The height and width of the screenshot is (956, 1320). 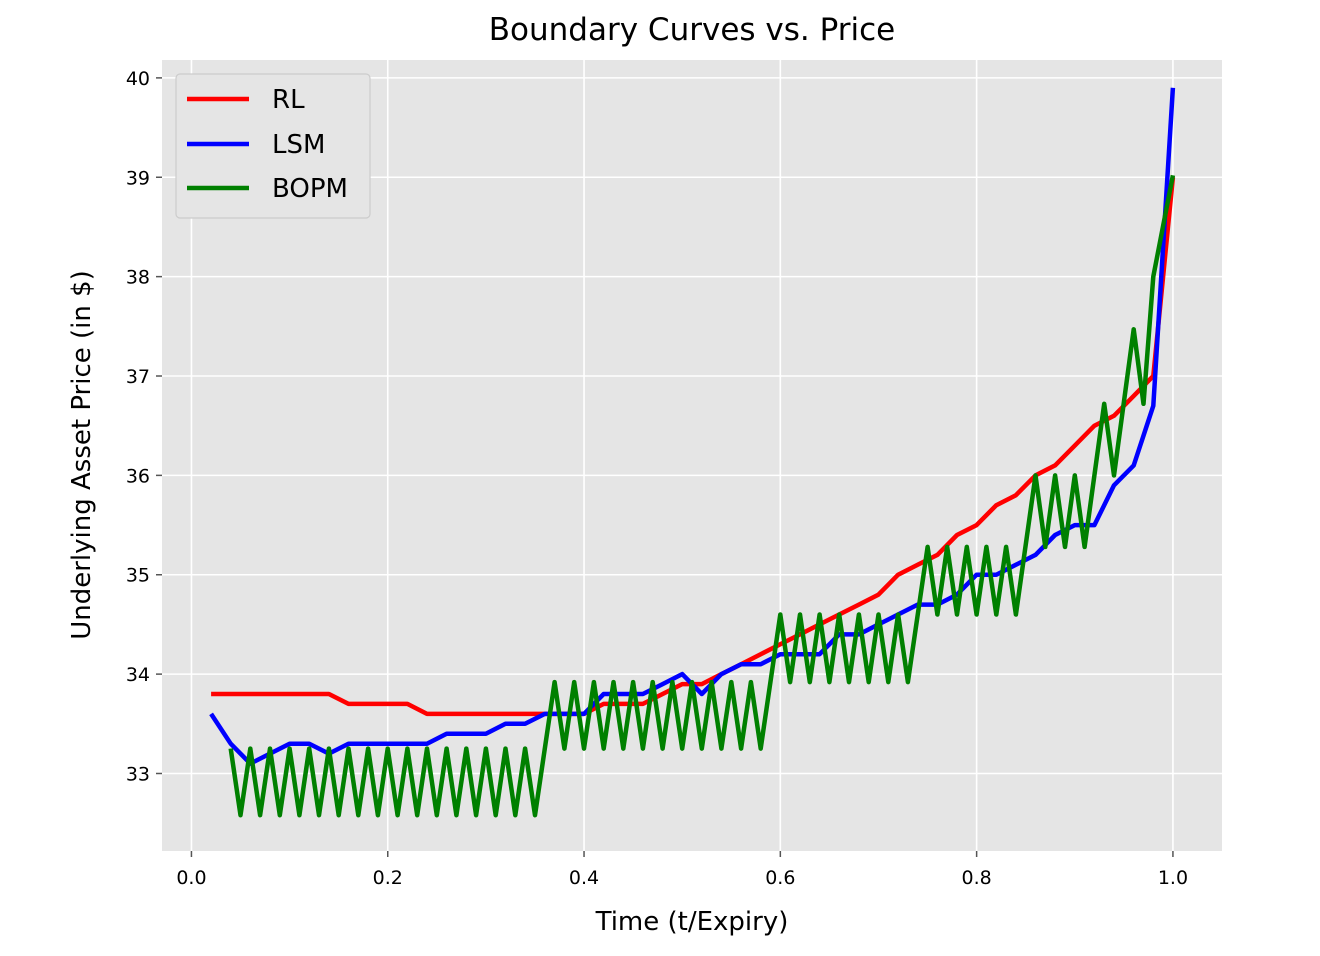 What do you see at coordinates (1173, 878) in the screenshot?
I see `x-tick-label: 1.0` at bounding box center [1173, 878].